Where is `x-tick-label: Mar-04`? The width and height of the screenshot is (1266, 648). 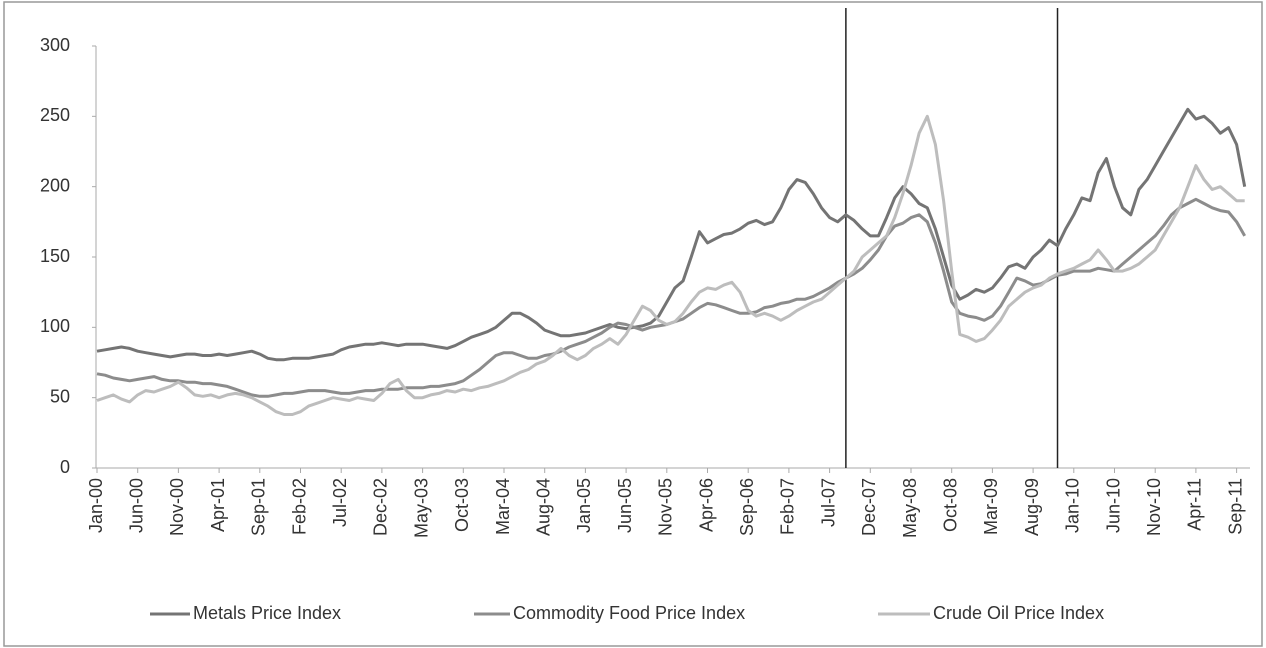
x-tick-label: Mar-04 is located at coordinates (503, 506).